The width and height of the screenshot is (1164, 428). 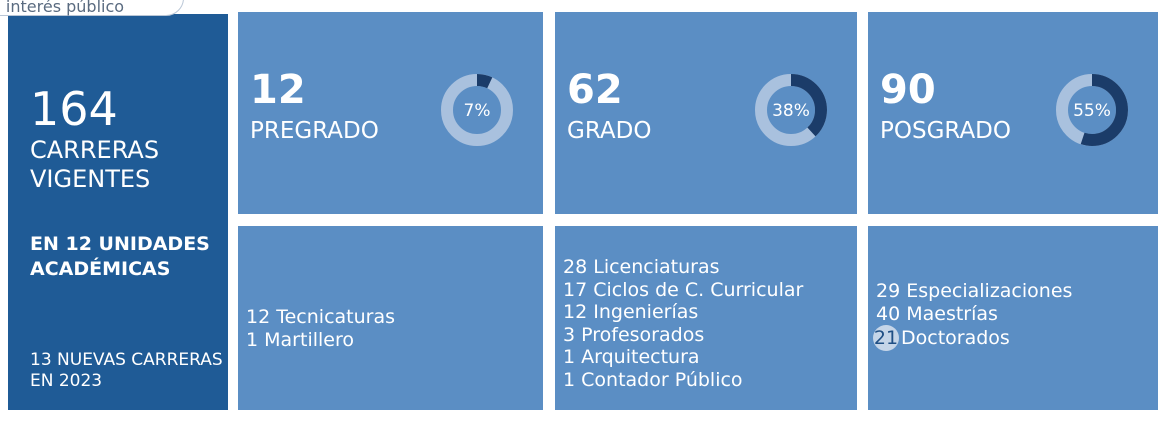 I want to click on detail-row: 29 Especializaciones, so click(x=974, y=291).